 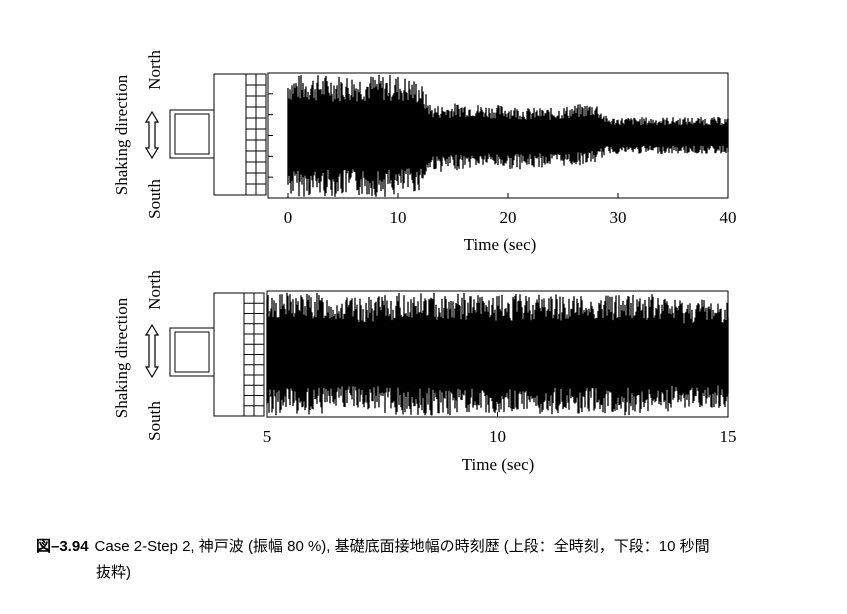 I want to click on x-tick-label: 30, so click(x=618, y=217).